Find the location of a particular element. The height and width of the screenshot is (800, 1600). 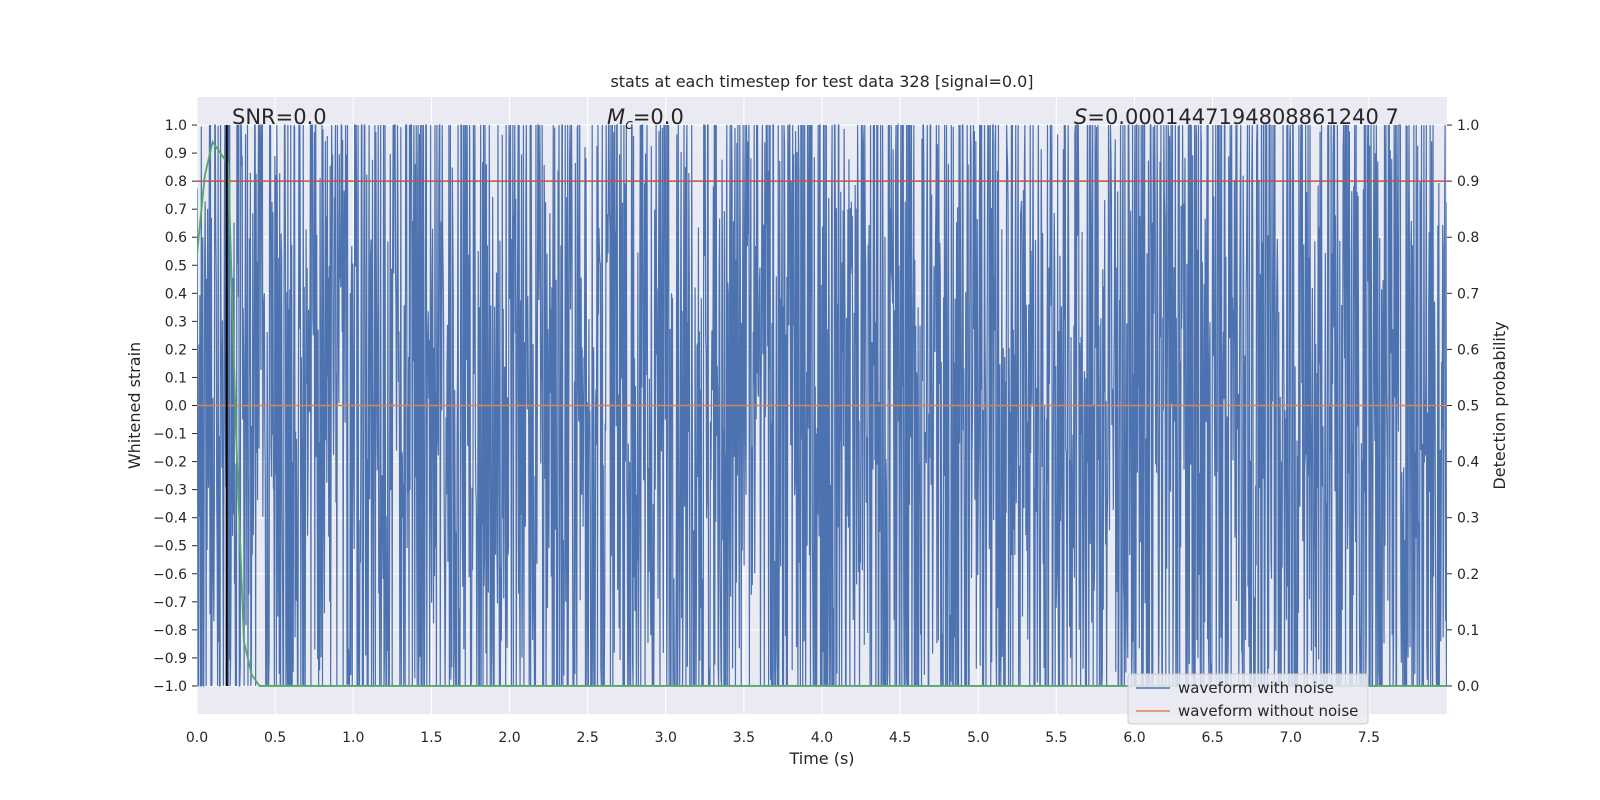

left-tick-label: −0.9 is located at coordinates (170, 659).